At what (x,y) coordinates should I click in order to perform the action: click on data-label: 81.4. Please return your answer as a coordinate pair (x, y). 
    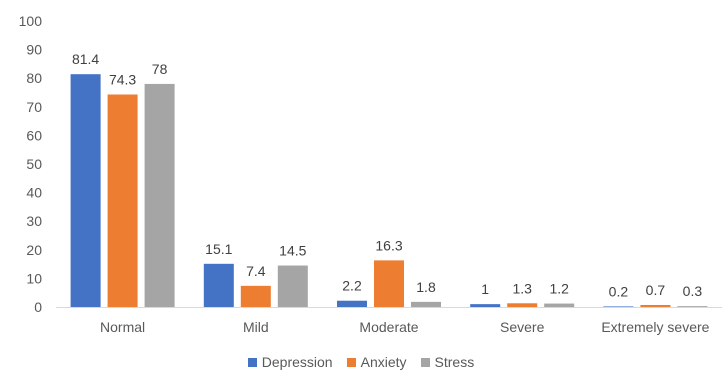
    Looking at the image, I should click on (85, 59).